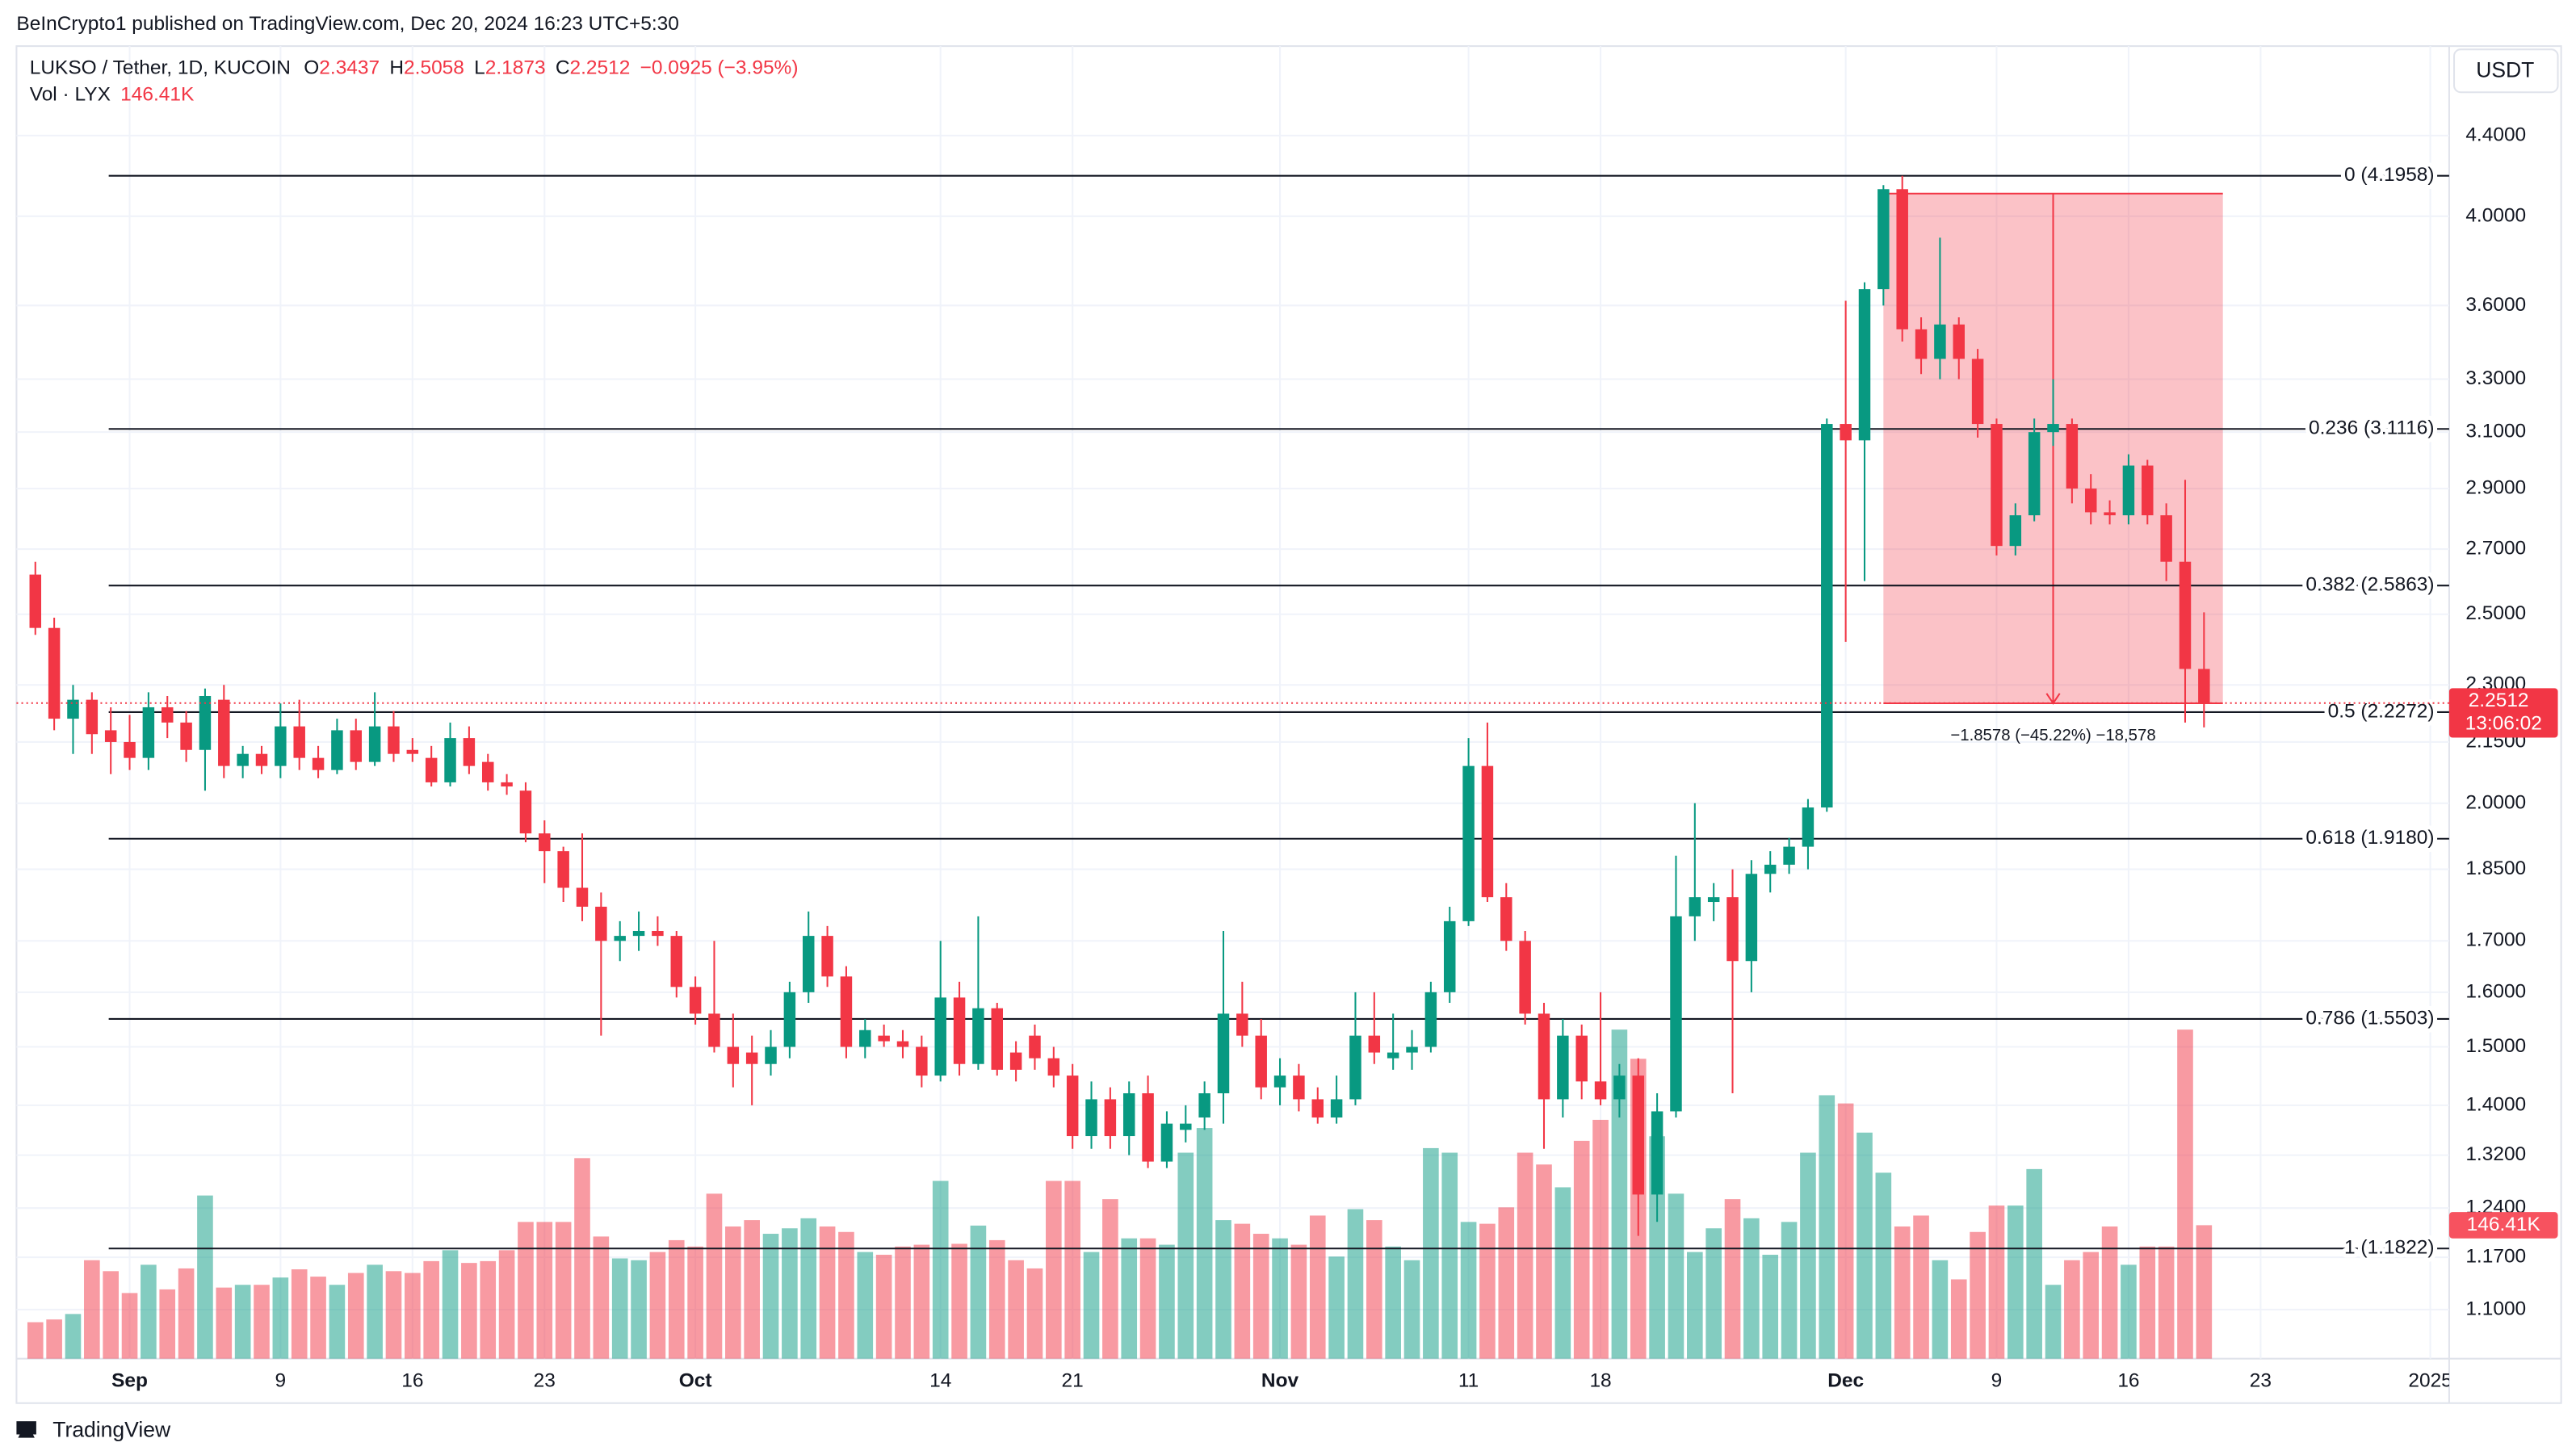 This screenshot has width=2576, height=1455. What do you see at coordinates (719, 68) in the screenshot?
I see `legend-change: −0.0925 (−3.95%)` at bounding box center [719, 68].